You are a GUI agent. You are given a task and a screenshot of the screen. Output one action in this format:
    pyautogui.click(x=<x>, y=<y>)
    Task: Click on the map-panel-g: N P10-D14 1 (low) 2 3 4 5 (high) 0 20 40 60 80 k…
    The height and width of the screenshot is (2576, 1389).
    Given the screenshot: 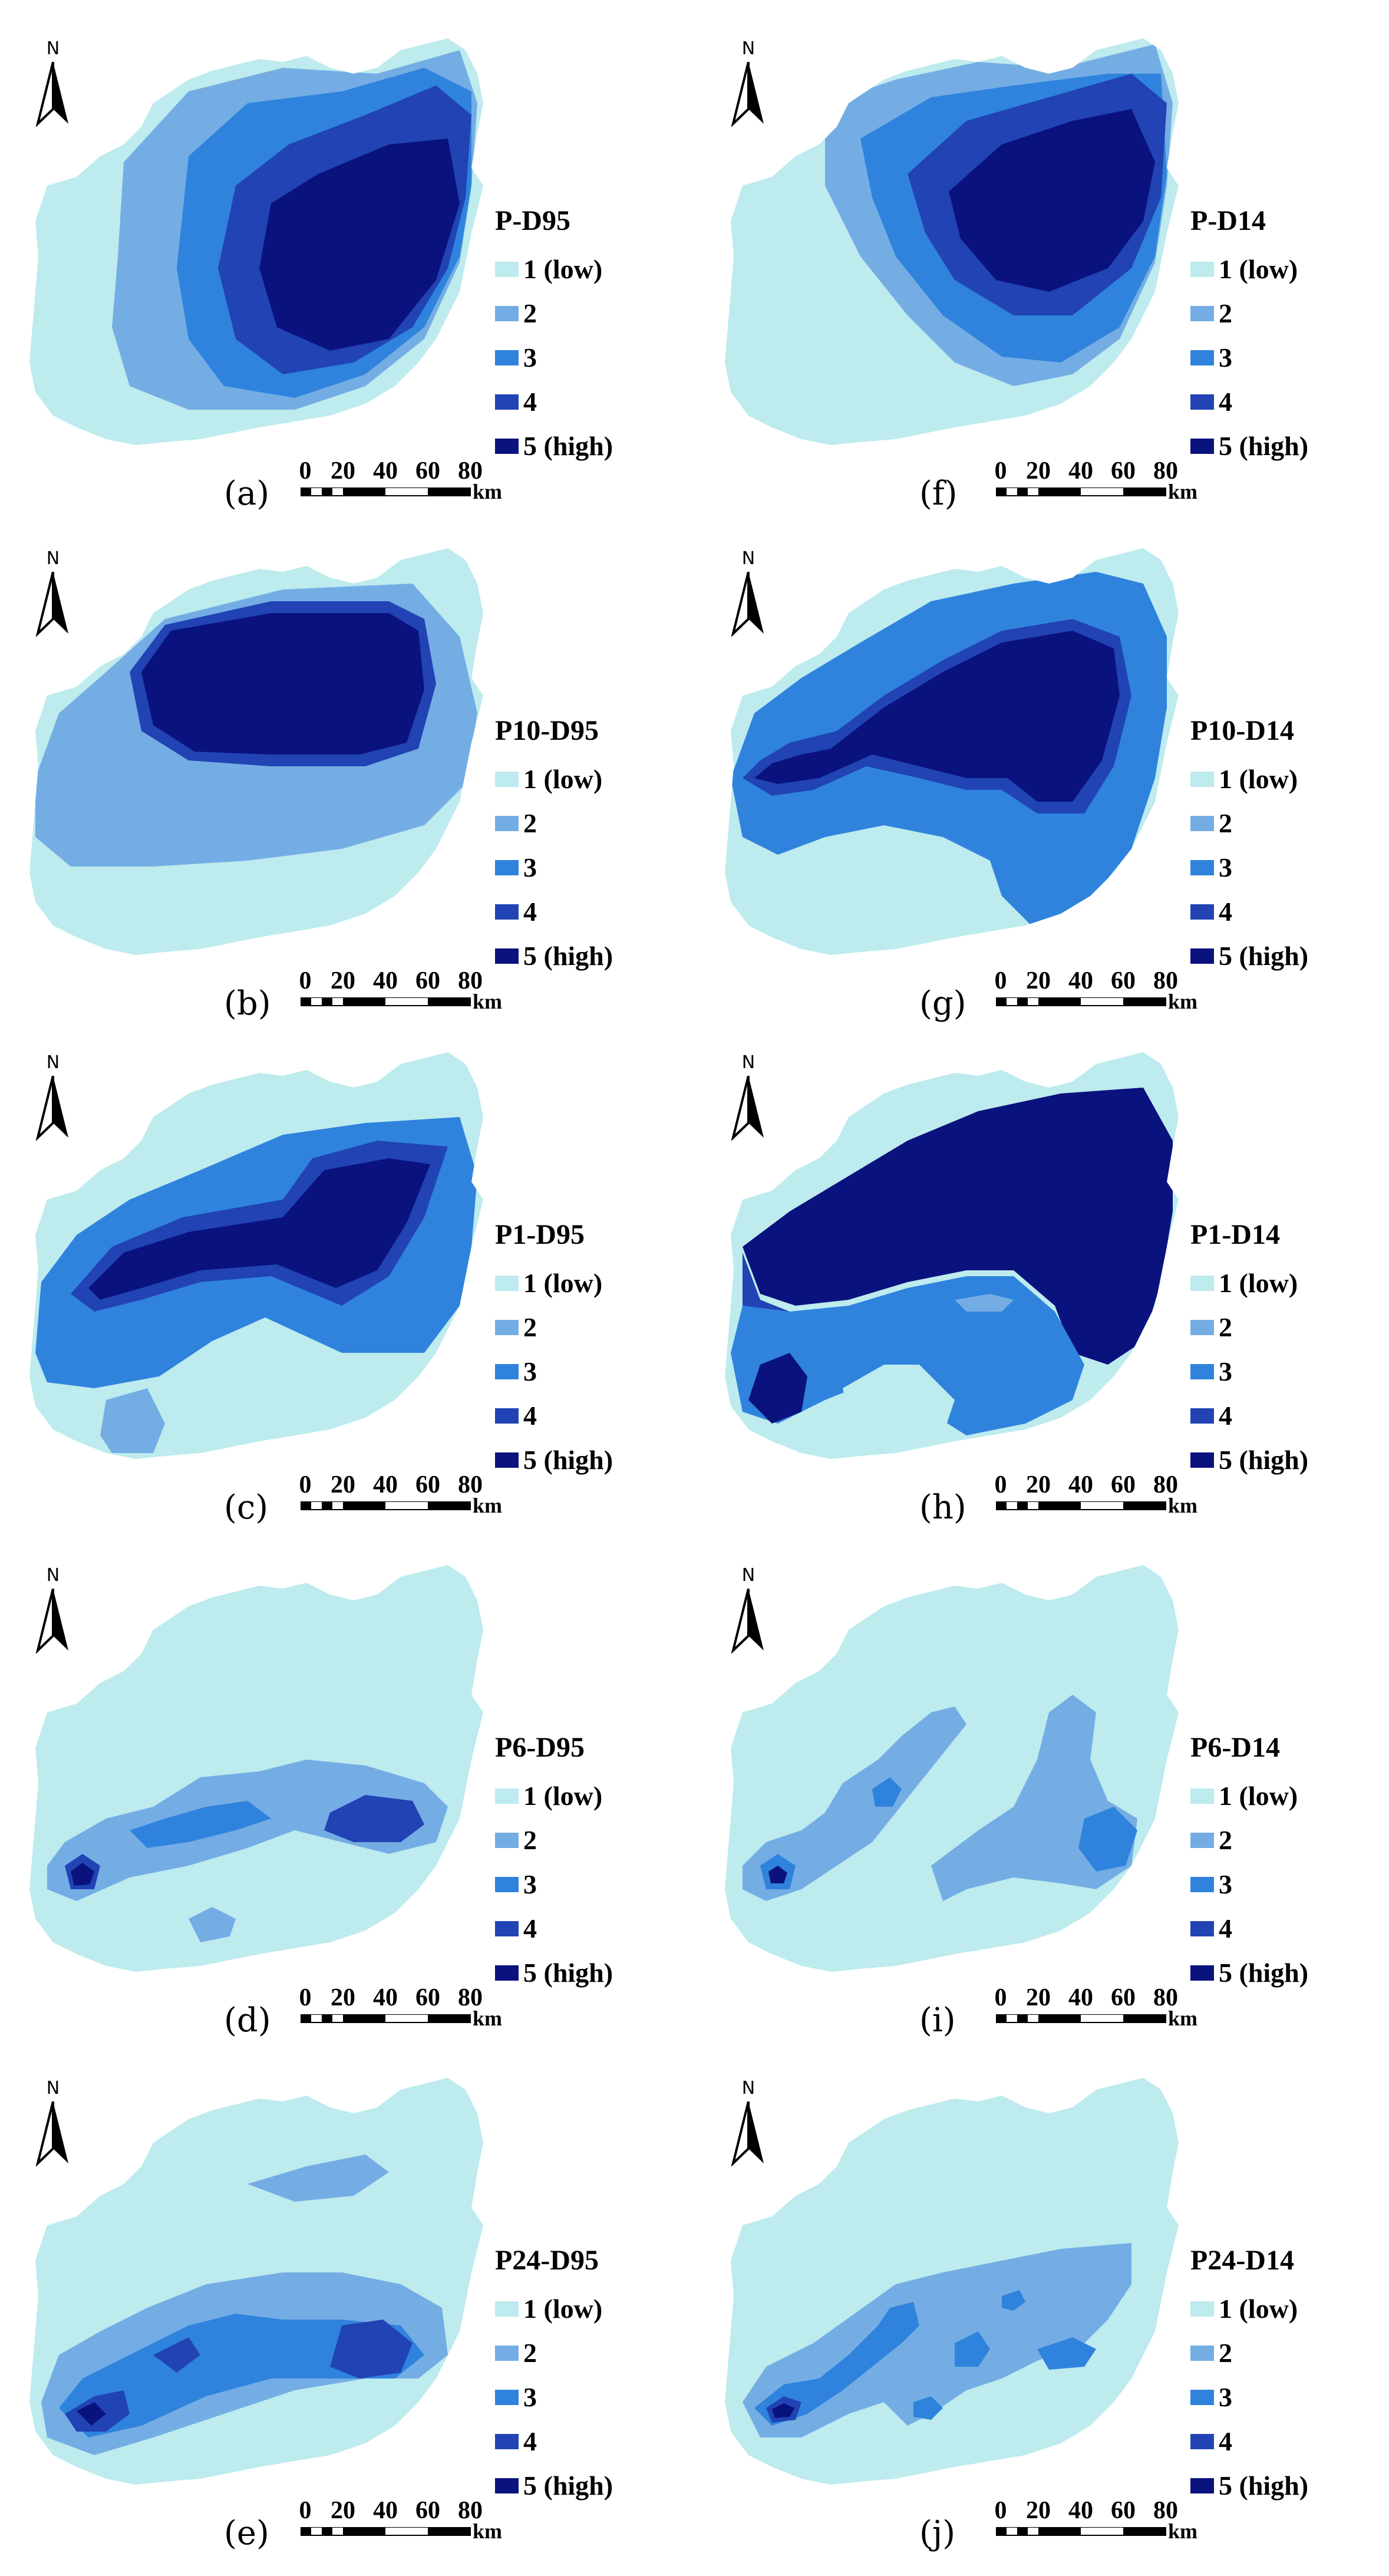 What is the action you would take?
    pyautogui.click(x=1025, y=775)
    